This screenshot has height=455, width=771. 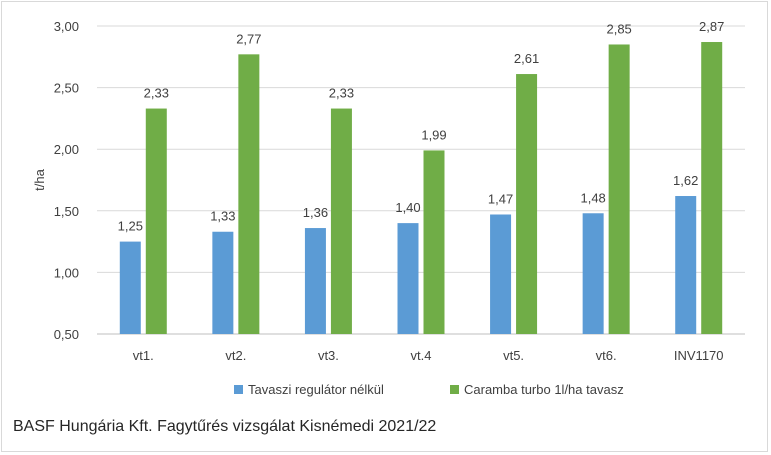 I want to click on data-label: 1,36, so click(x=315, y=212).